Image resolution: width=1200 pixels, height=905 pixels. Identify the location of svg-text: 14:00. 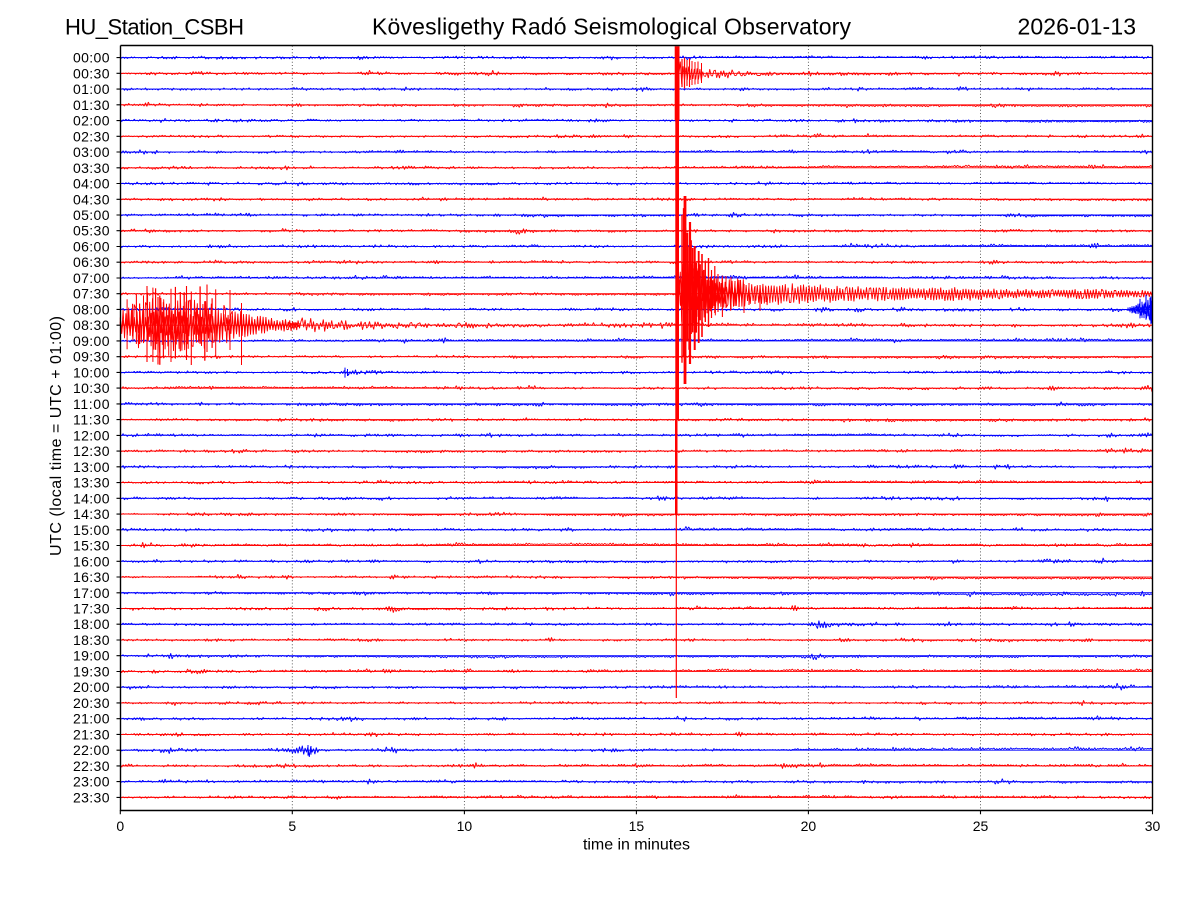
(91, 498).